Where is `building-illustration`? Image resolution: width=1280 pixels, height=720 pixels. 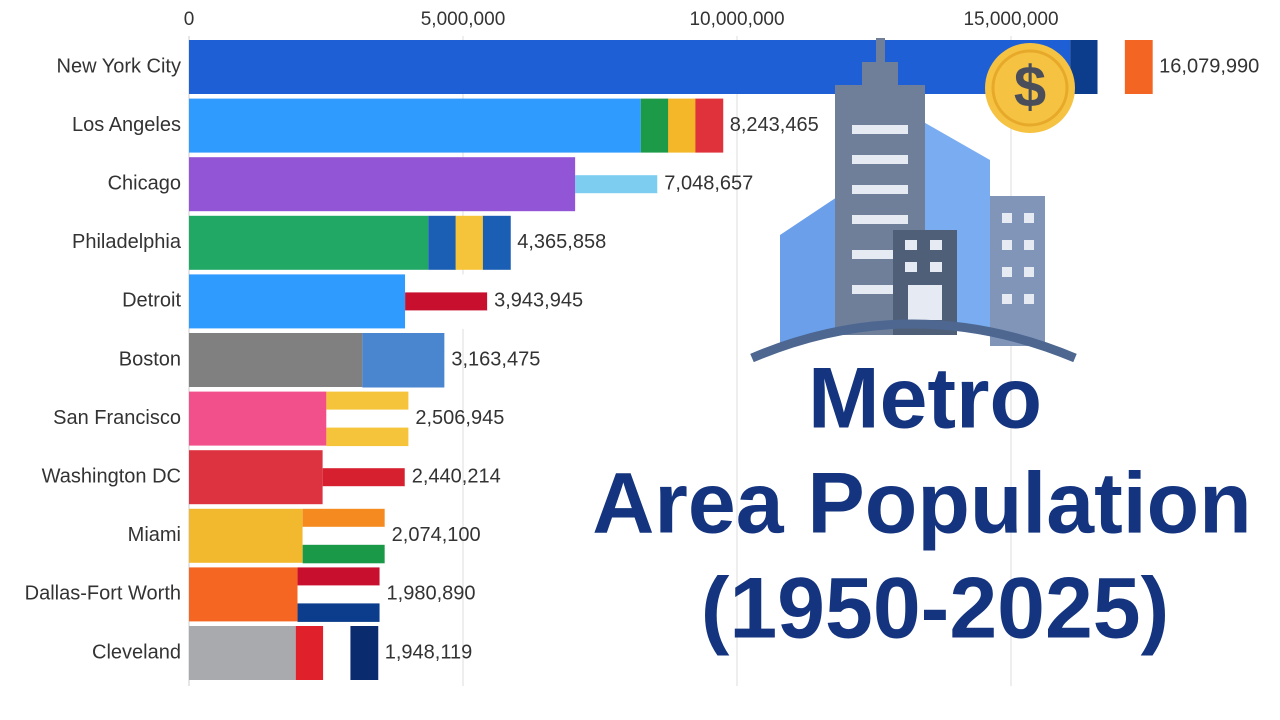
building-illustration is located at coordinates (913, 200).